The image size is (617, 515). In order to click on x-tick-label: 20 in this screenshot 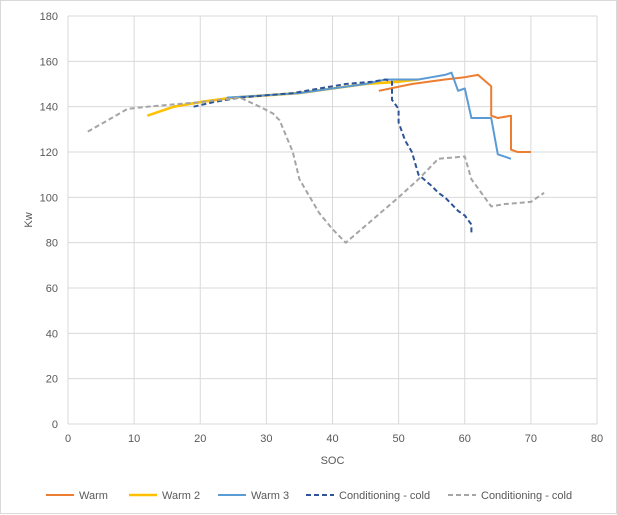, I will do `click(200, 439)`.